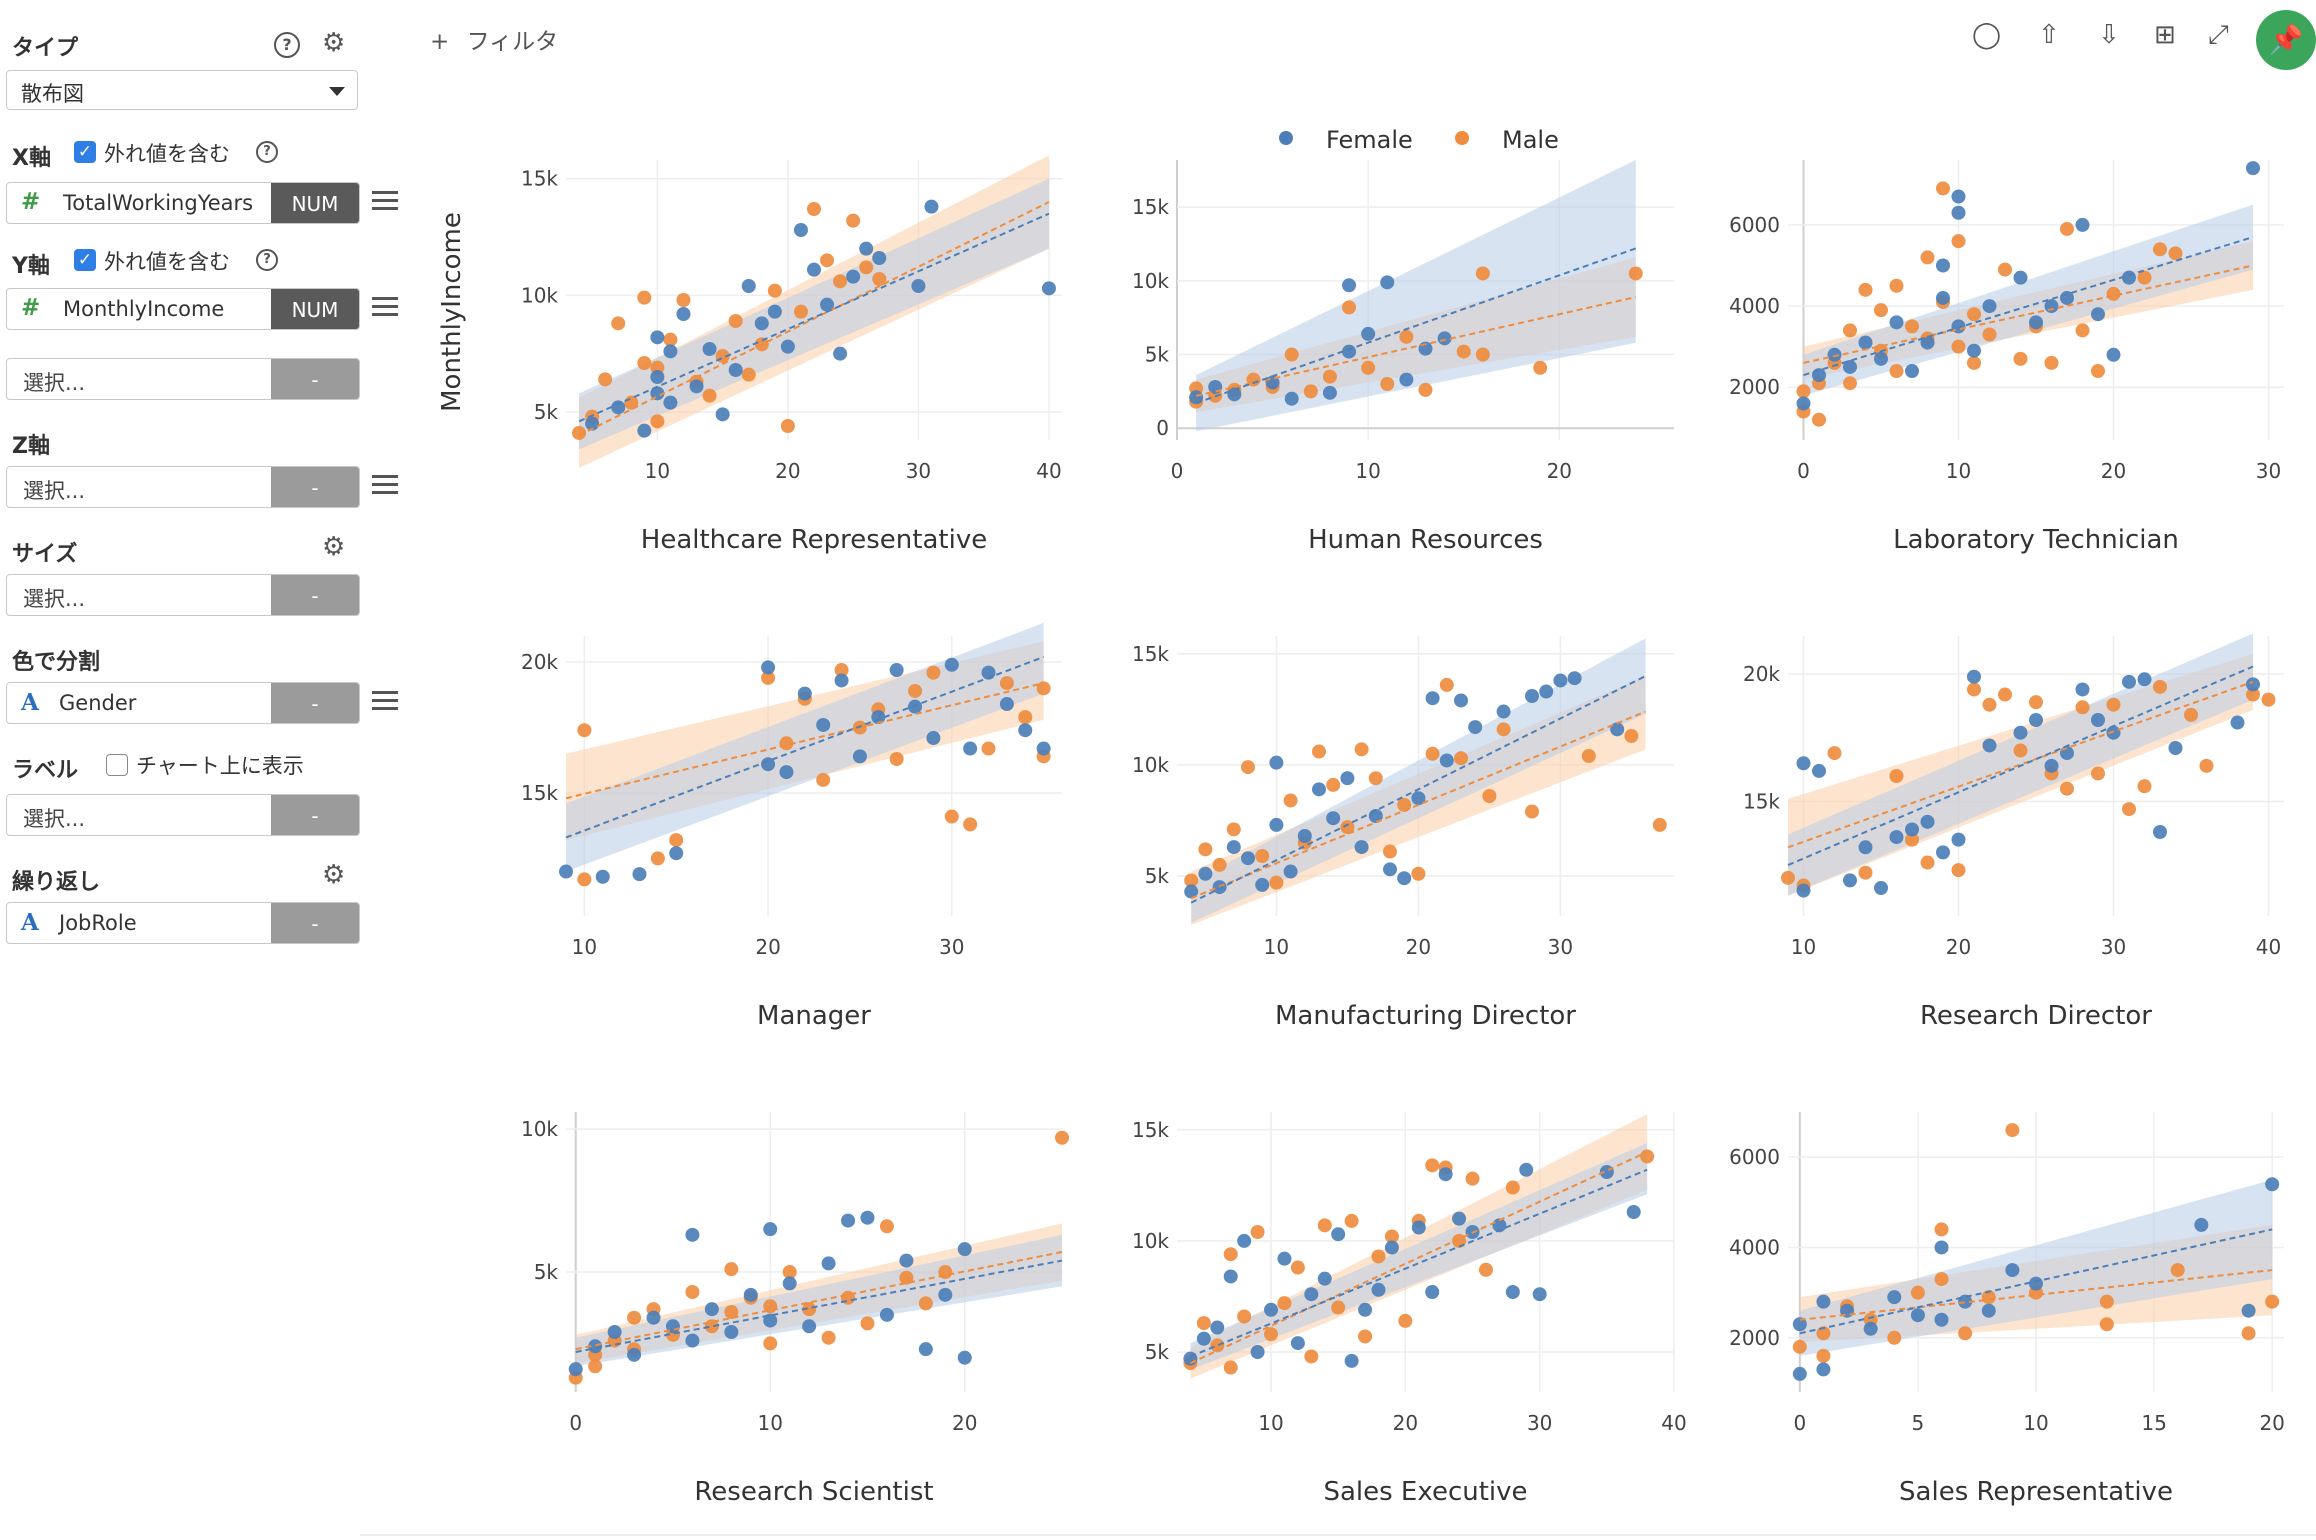 Image resolution: width=2316 pixels, height=1540 pixels. Describe the element at coordinates (315, 203) in the screenshot. I see `x-field-type: NUM` at that location.